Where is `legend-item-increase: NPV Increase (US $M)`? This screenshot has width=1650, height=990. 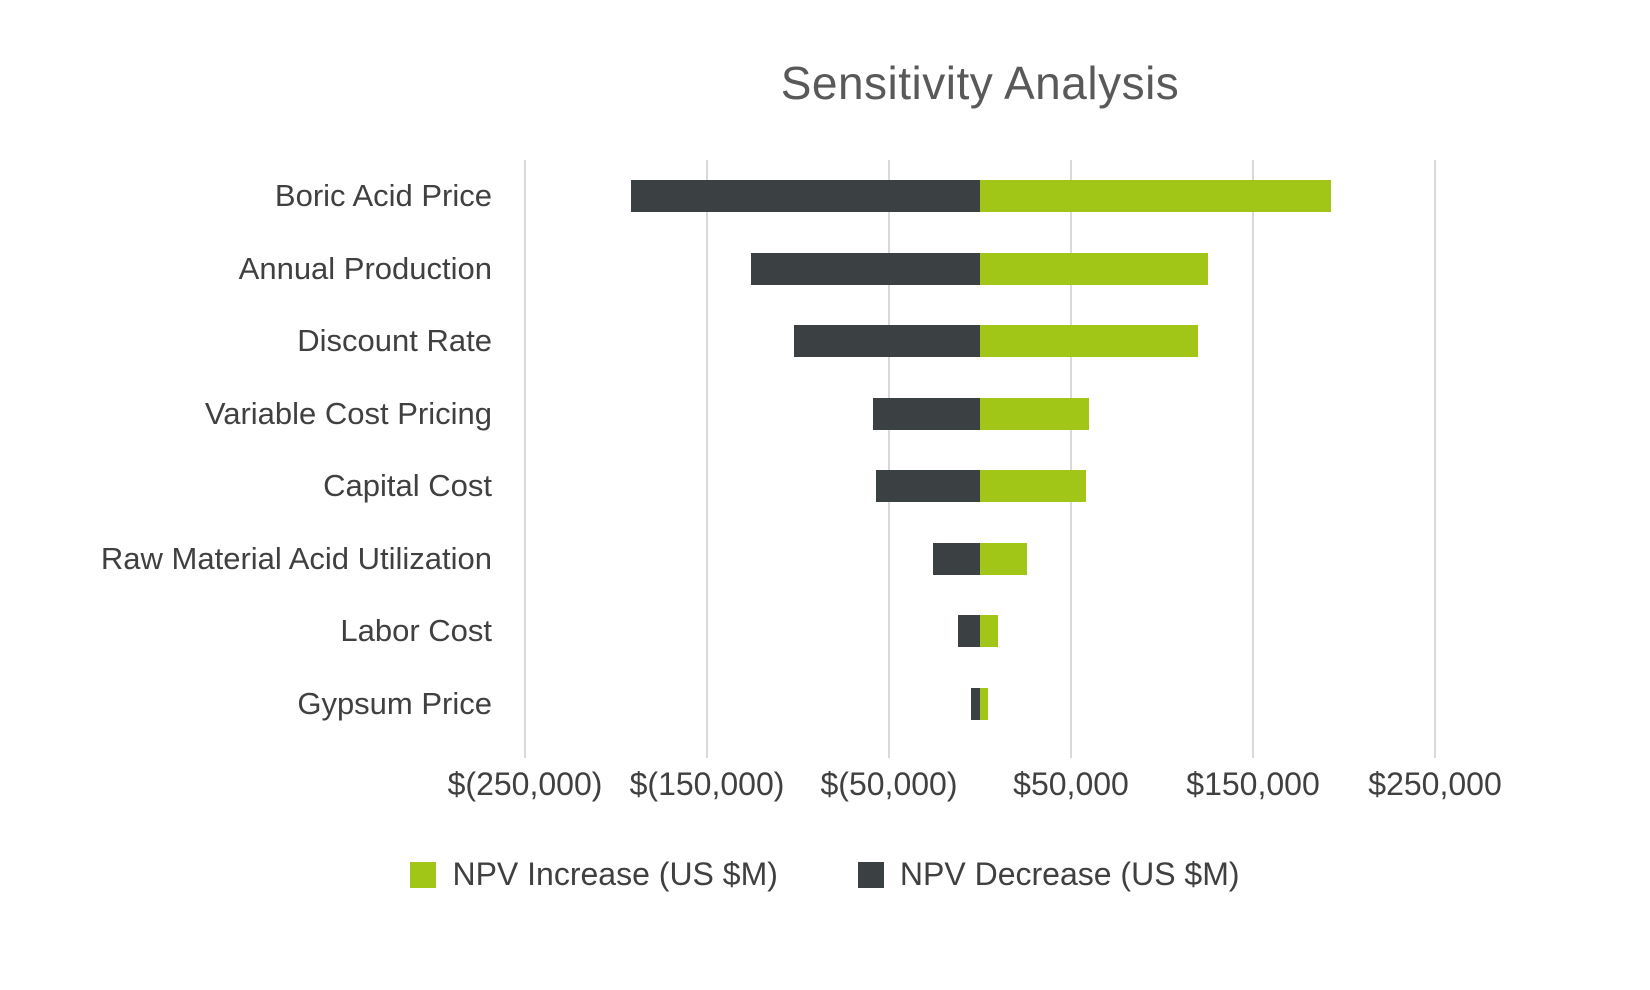
legend-item-increase: NPV Increase (US $M) is located at coordinates (594, 874).